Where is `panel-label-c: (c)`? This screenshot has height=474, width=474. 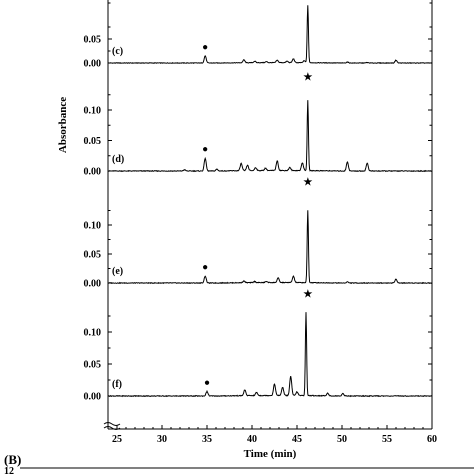 panel-label-c: (c) is located at coordinates (117, 51).